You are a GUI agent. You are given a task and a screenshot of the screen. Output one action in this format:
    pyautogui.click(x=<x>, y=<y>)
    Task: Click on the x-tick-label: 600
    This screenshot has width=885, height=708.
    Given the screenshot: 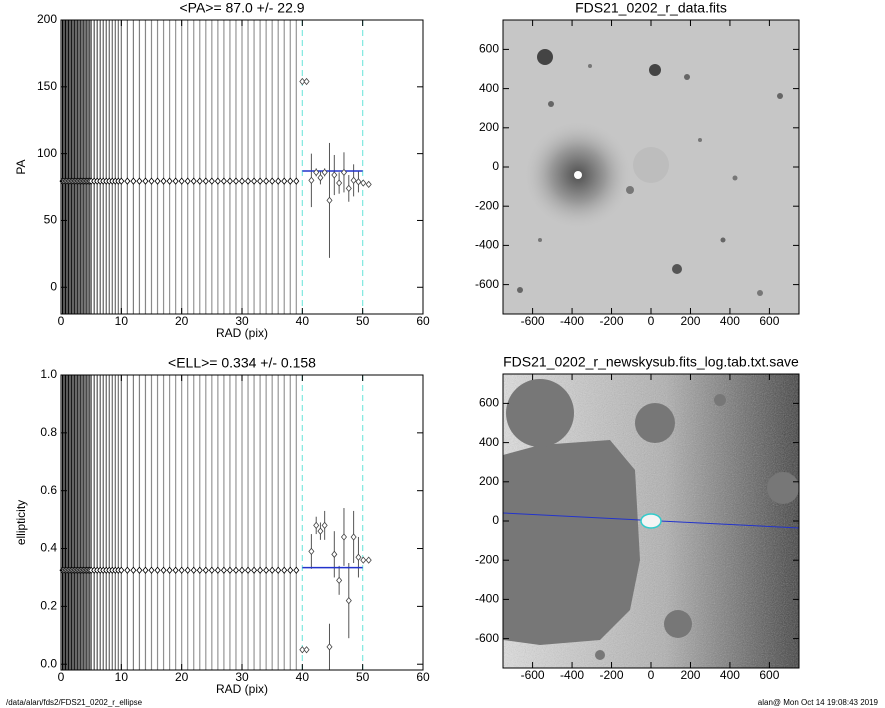 What is the action you would take?
    pyautogui.click(x=769, y=321)
    